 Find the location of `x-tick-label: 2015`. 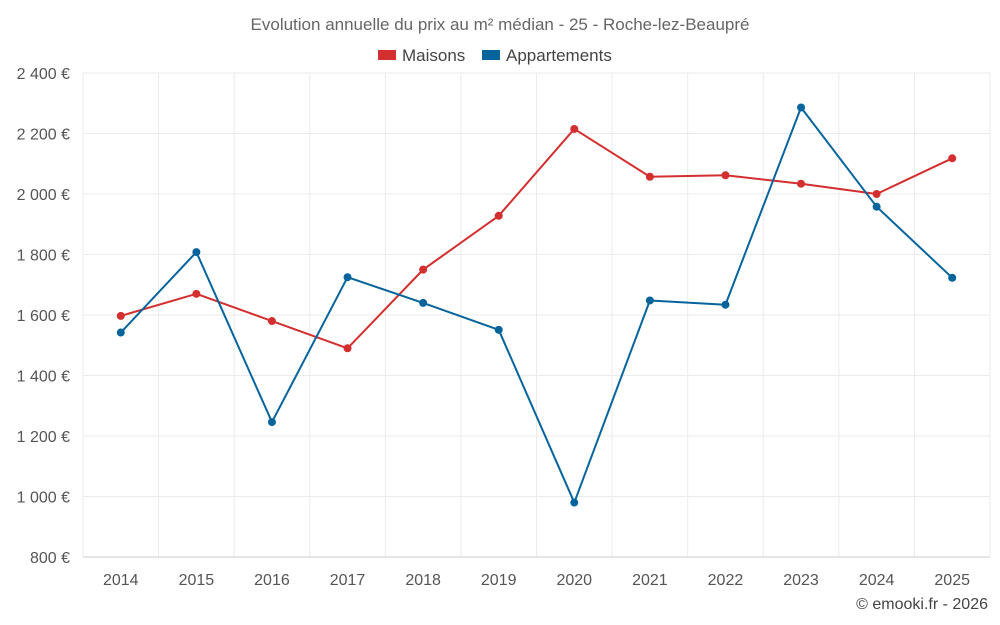

x-tick-label: 2015 is located at coordinates (197, 580).